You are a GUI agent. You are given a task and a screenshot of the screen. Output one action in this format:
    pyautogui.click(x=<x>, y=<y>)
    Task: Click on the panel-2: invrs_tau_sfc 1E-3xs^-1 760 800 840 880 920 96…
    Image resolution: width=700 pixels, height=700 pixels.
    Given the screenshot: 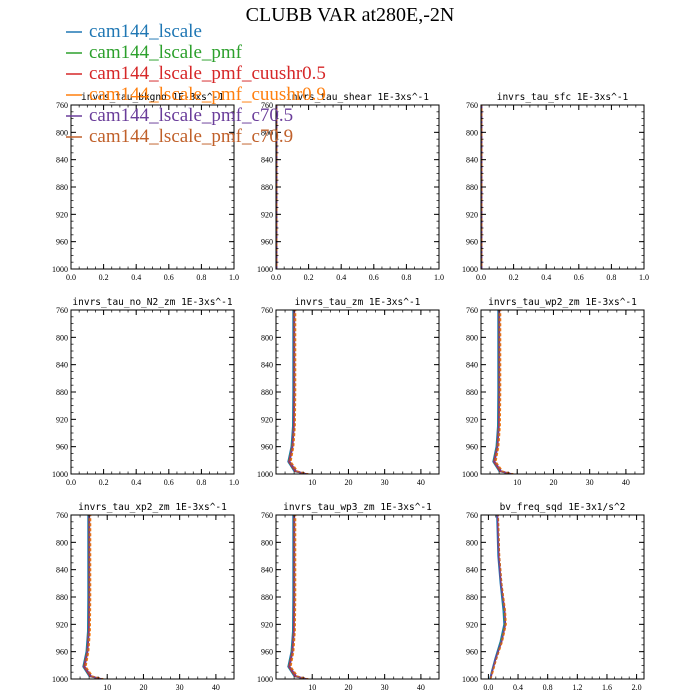 What is the action you would take?
    pyautogui.click(x=555, y=187)
    